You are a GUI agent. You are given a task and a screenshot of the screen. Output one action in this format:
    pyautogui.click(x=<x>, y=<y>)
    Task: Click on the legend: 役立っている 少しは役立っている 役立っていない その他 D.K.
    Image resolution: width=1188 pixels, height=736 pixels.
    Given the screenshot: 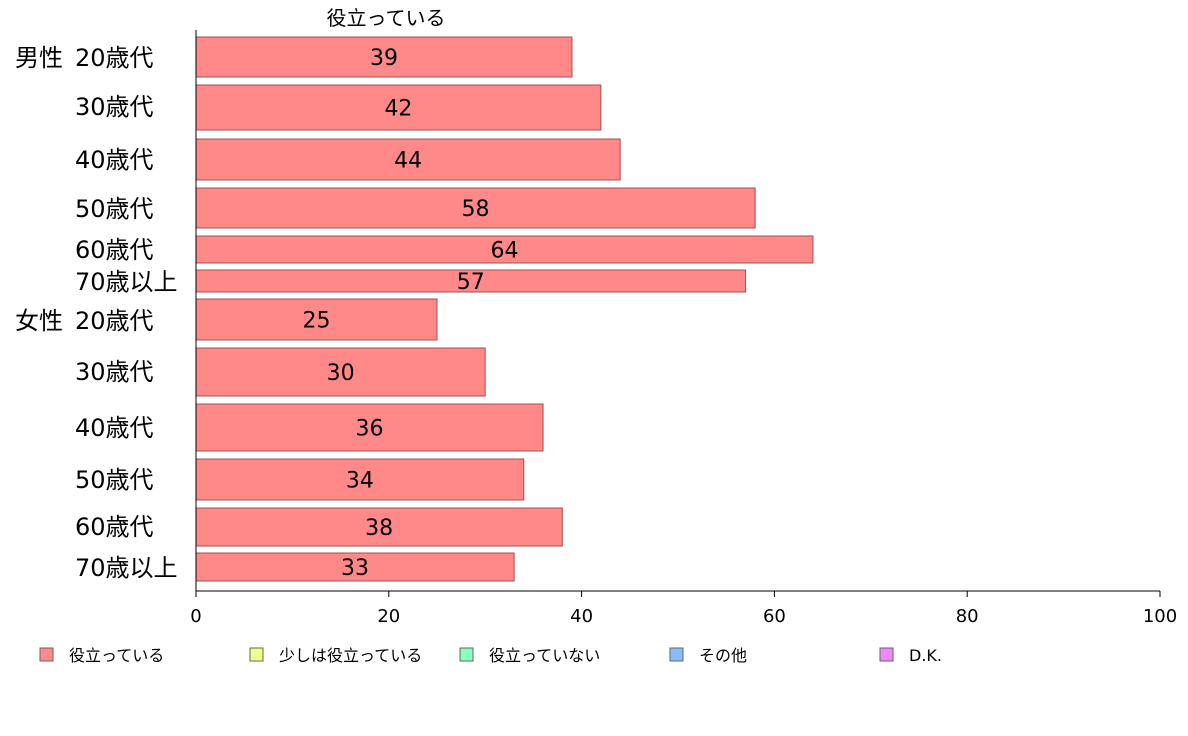 What is the action you would take?
    pyautogui.click(x=490, y=655)
    